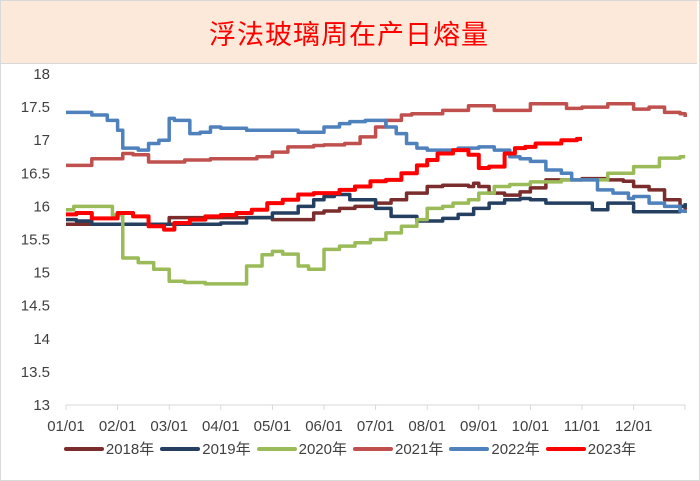 The height and width of the screenshot is (481, 700). I want to click on x-tick-label: 08/01, so click(427, 426).